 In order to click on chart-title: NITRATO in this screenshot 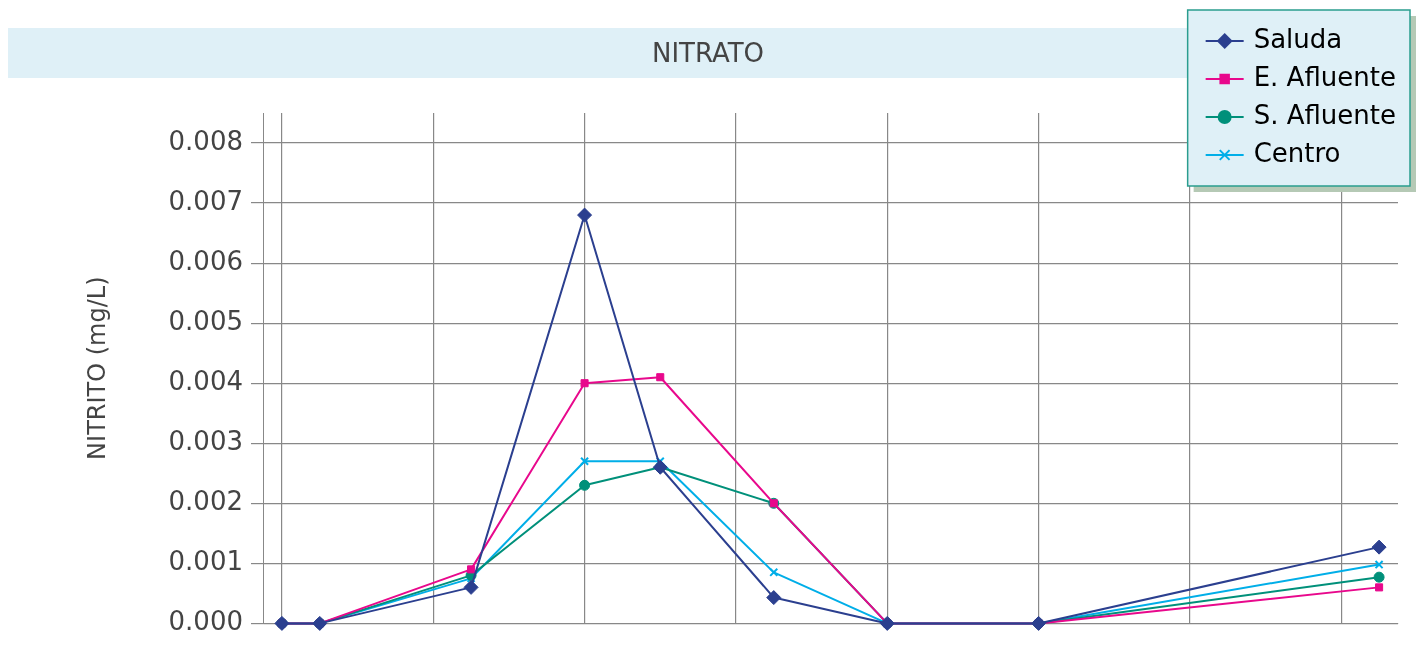, I will do `click(708, 52)`.